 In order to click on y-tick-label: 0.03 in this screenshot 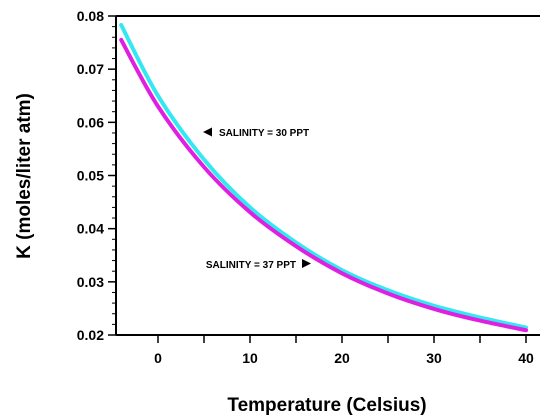, I will do `click(90, 282)`.